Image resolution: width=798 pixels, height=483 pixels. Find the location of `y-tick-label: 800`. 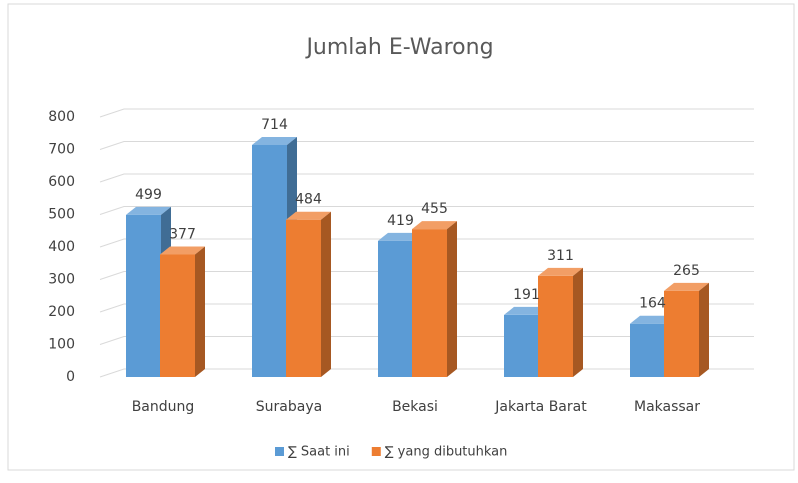

y-tick-label: 800 is located at coordinates (61, 117).